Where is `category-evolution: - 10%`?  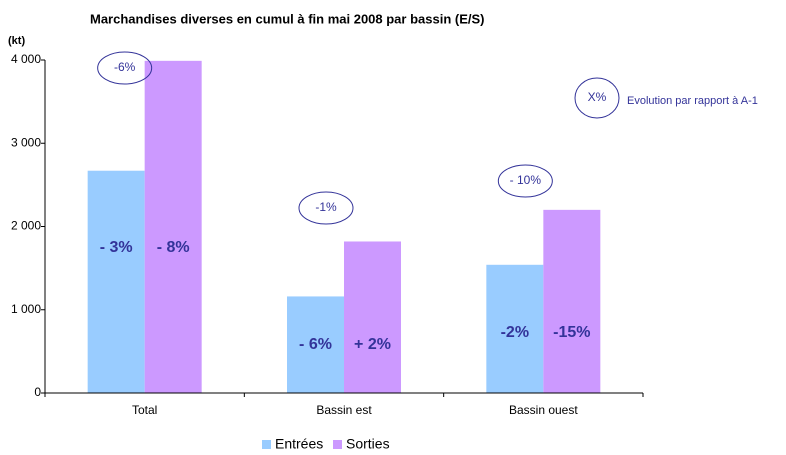 category-evolution: - 10% is located at coordinates (526, 180).